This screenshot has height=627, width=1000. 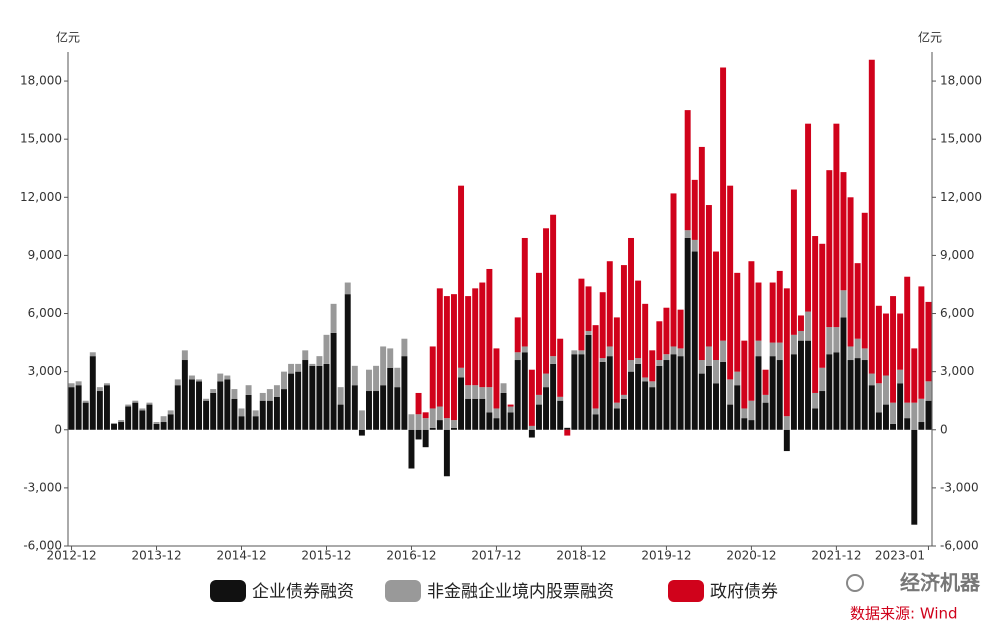 What do you see at coordinates (42, 487) in the screenshot?
I see `y-tick-label: -3,000` at bounding box center [42, 487].